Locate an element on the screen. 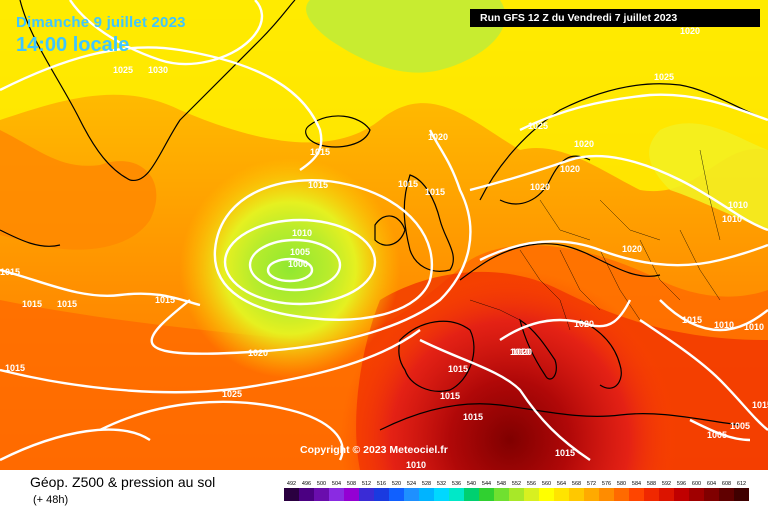 Image resolution: width=768 pixels, height=512 pixels. legend-value: 568 is located at coordinates (576, 484).